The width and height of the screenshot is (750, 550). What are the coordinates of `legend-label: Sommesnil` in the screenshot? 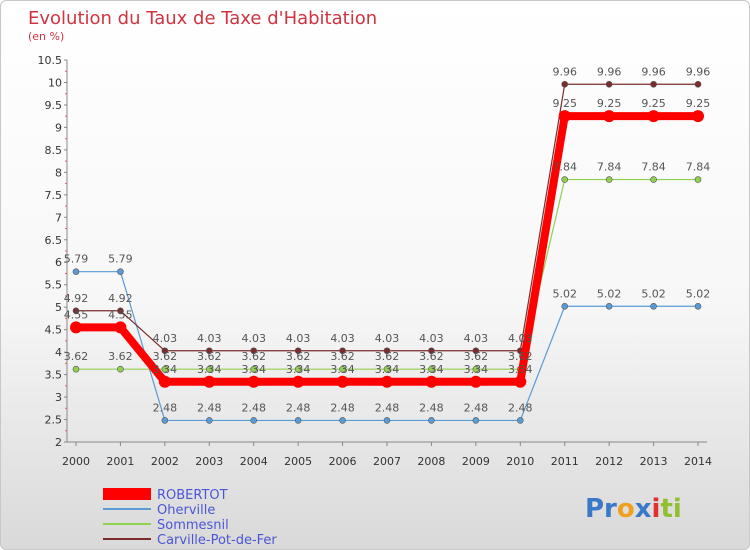 It's located at (193, 525).